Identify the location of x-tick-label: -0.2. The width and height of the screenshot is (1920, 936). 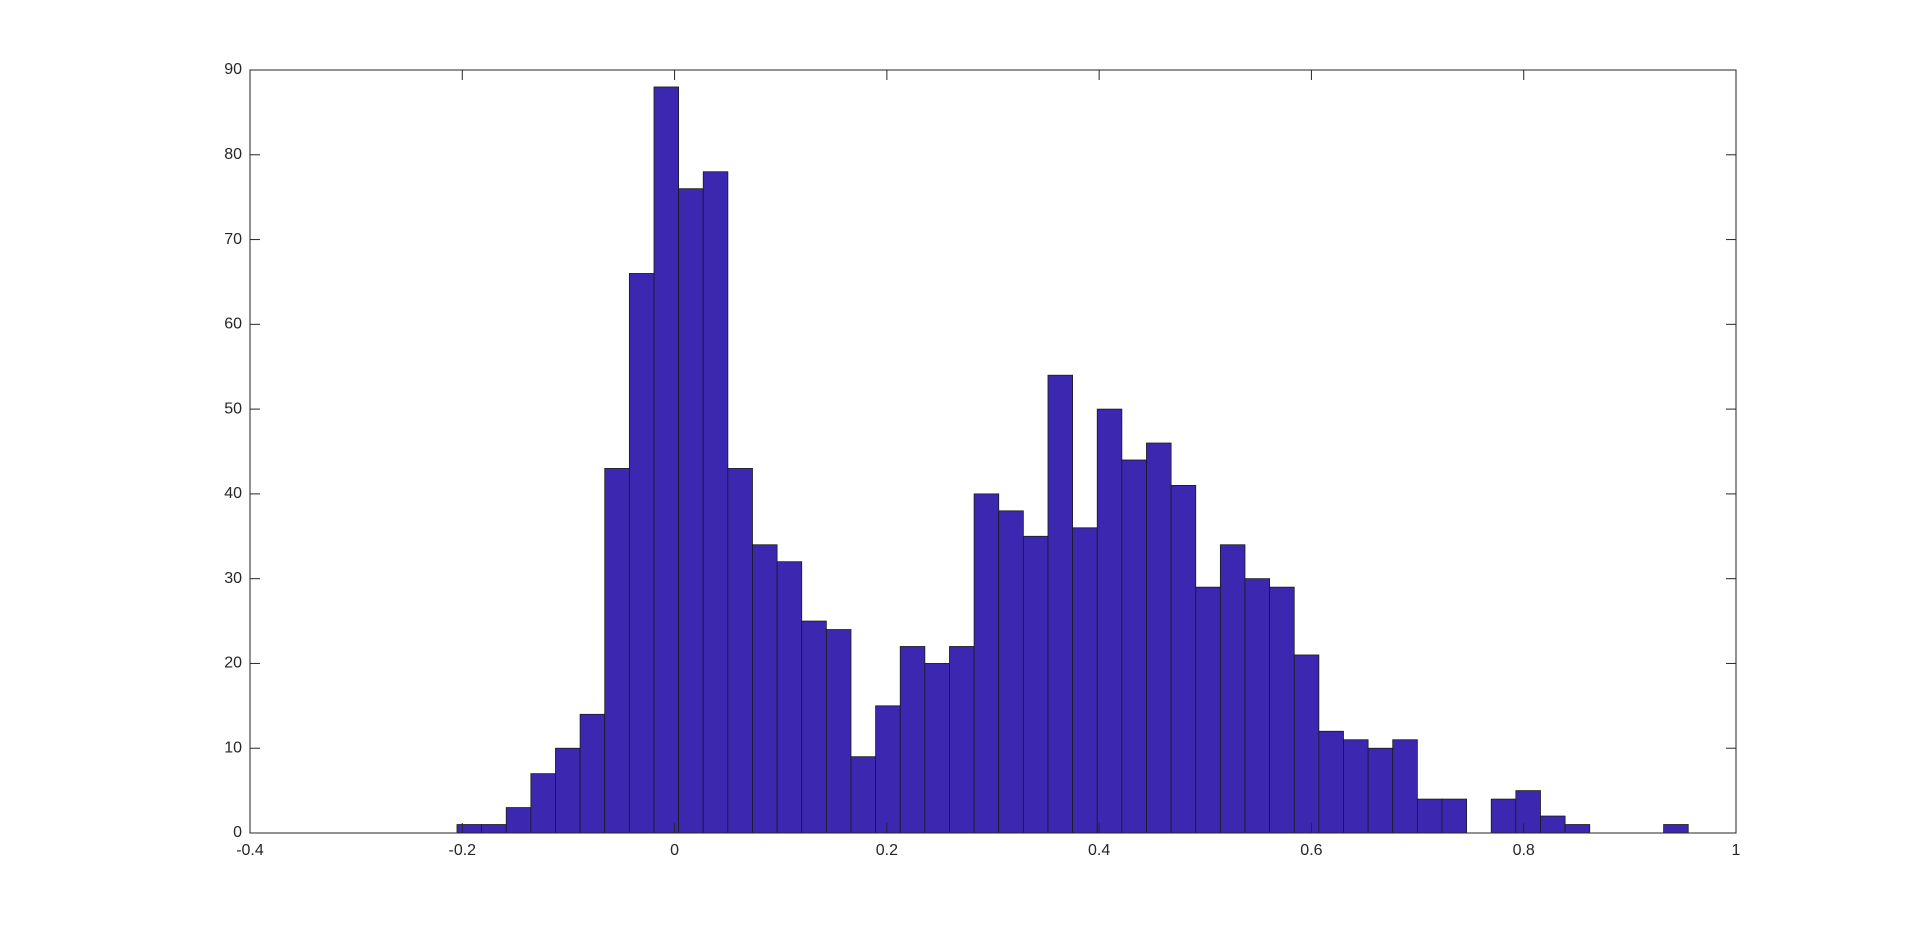
(462, 850).